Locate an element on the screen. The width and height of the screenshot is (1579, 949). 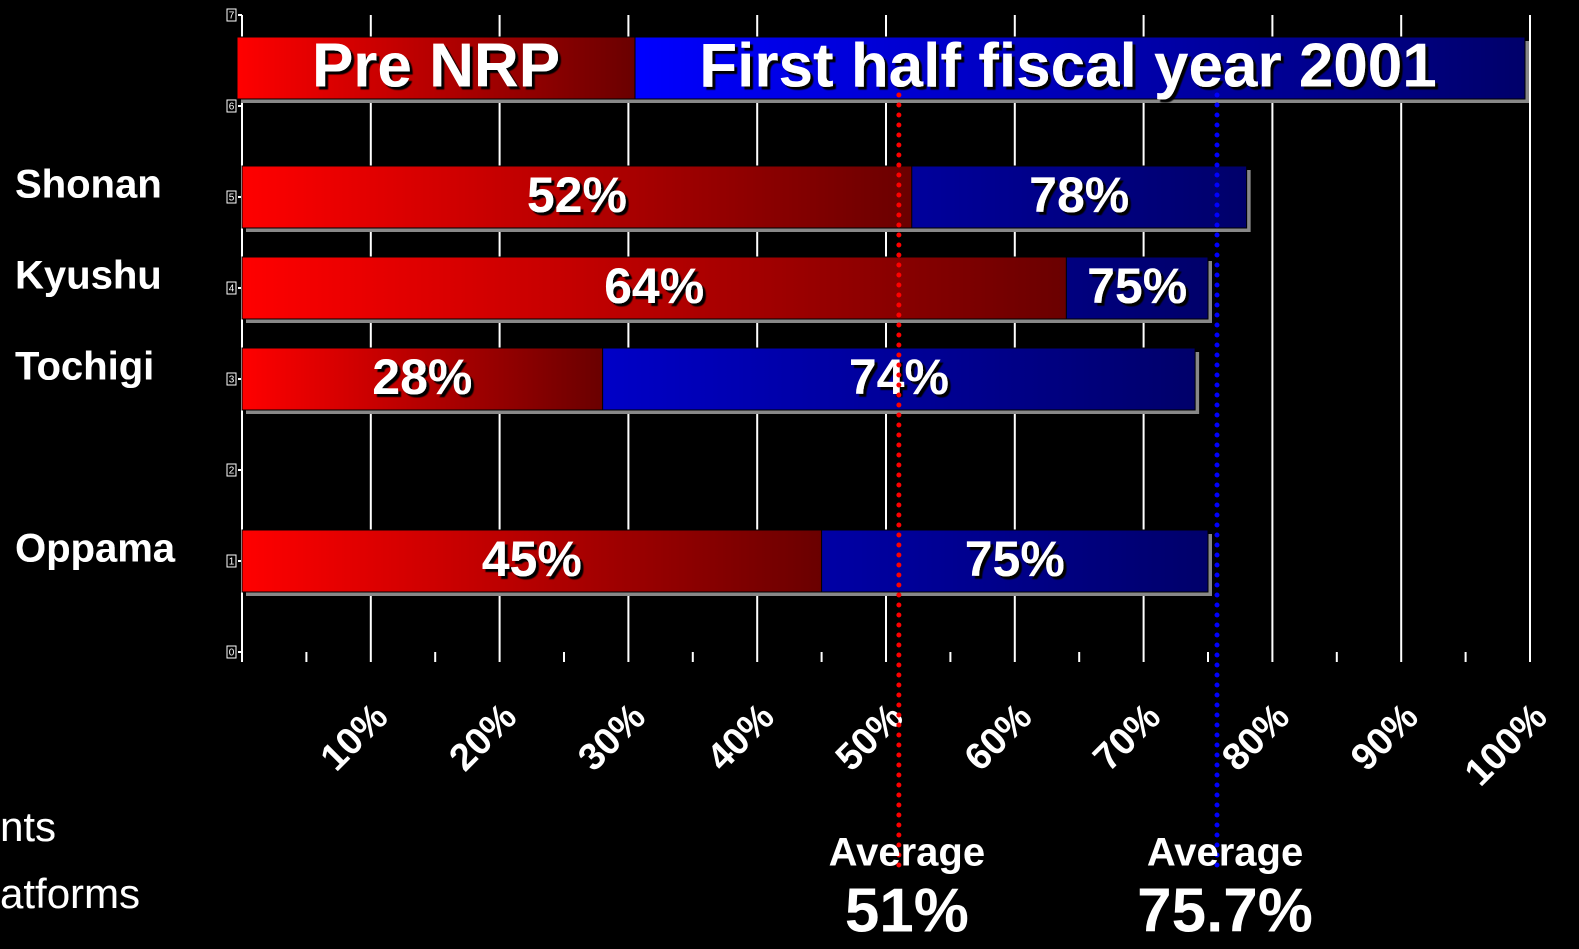
x-tick-label: 90% is located at coordinates (1384, 737).